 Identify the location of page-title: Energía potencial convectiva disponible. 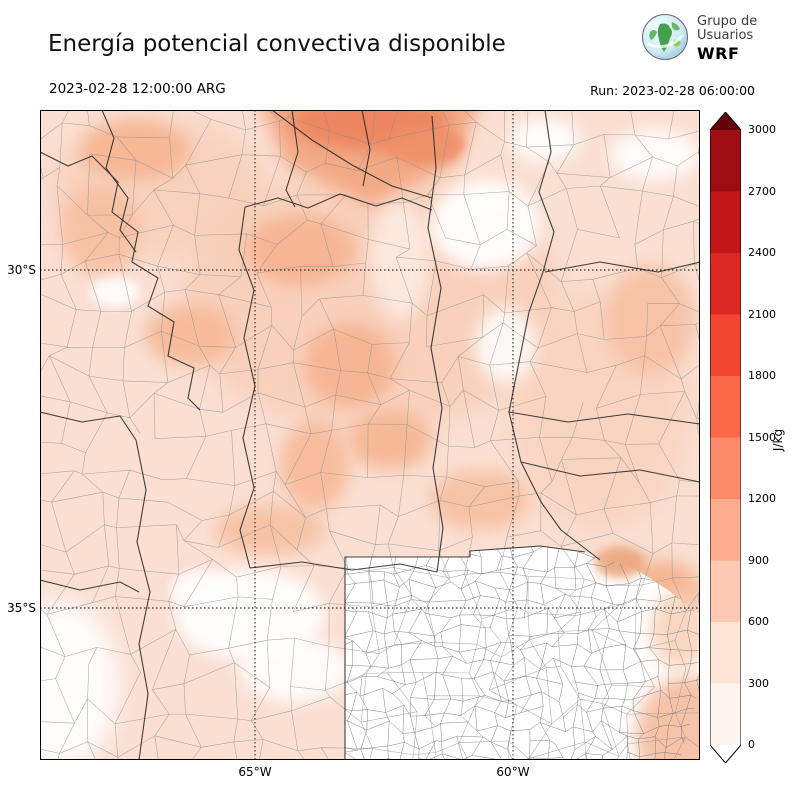
(277, 44).